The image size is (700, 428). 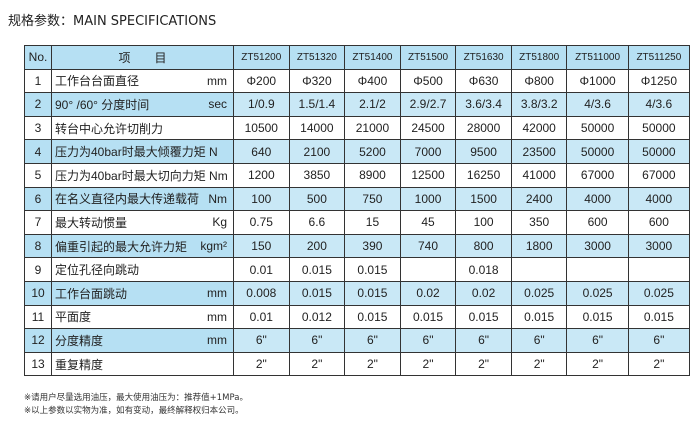 I want to click on row-no: 7, so click(x=38, y=222).